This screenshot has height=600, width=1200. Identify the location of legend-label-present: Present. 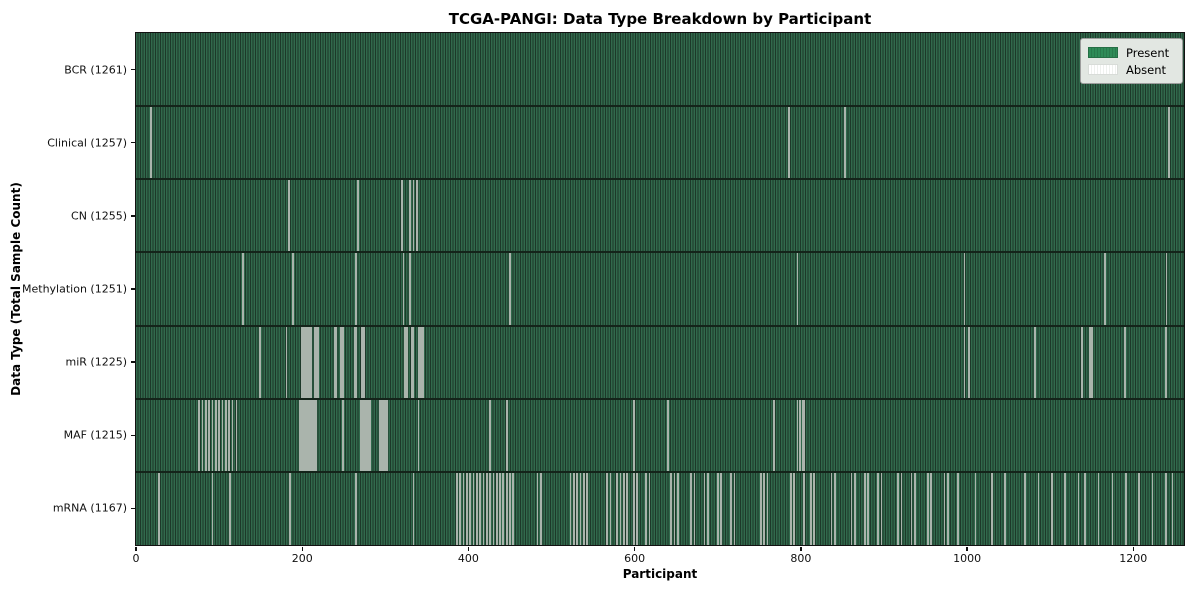
(1148, 52).